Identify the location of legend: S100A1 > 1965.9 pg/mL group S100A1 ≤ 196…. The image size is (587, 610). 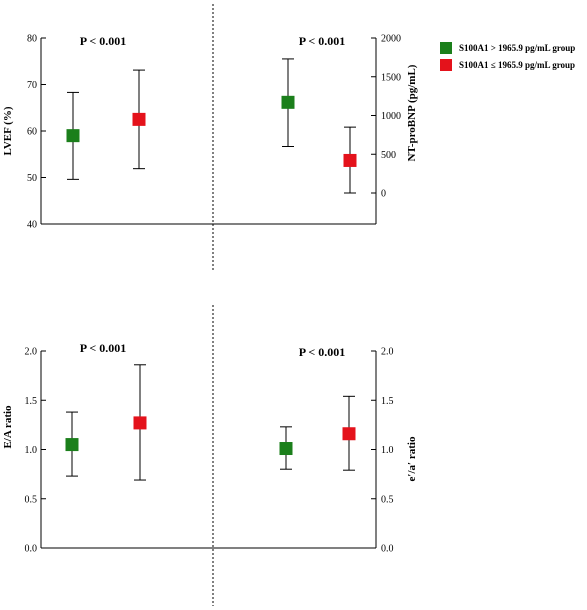
(507, 56).